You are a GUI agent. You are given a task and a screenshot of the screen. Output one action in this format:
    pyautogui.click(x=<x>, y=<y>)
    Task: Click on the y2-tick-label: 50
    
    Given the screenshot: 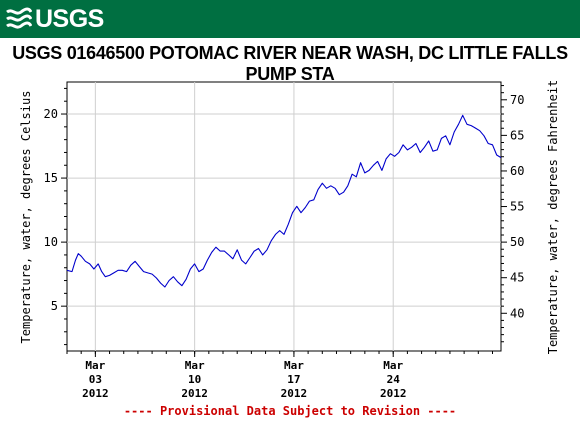 What is the action you would take?
    pyautogui.click(x=517, y=242)
    